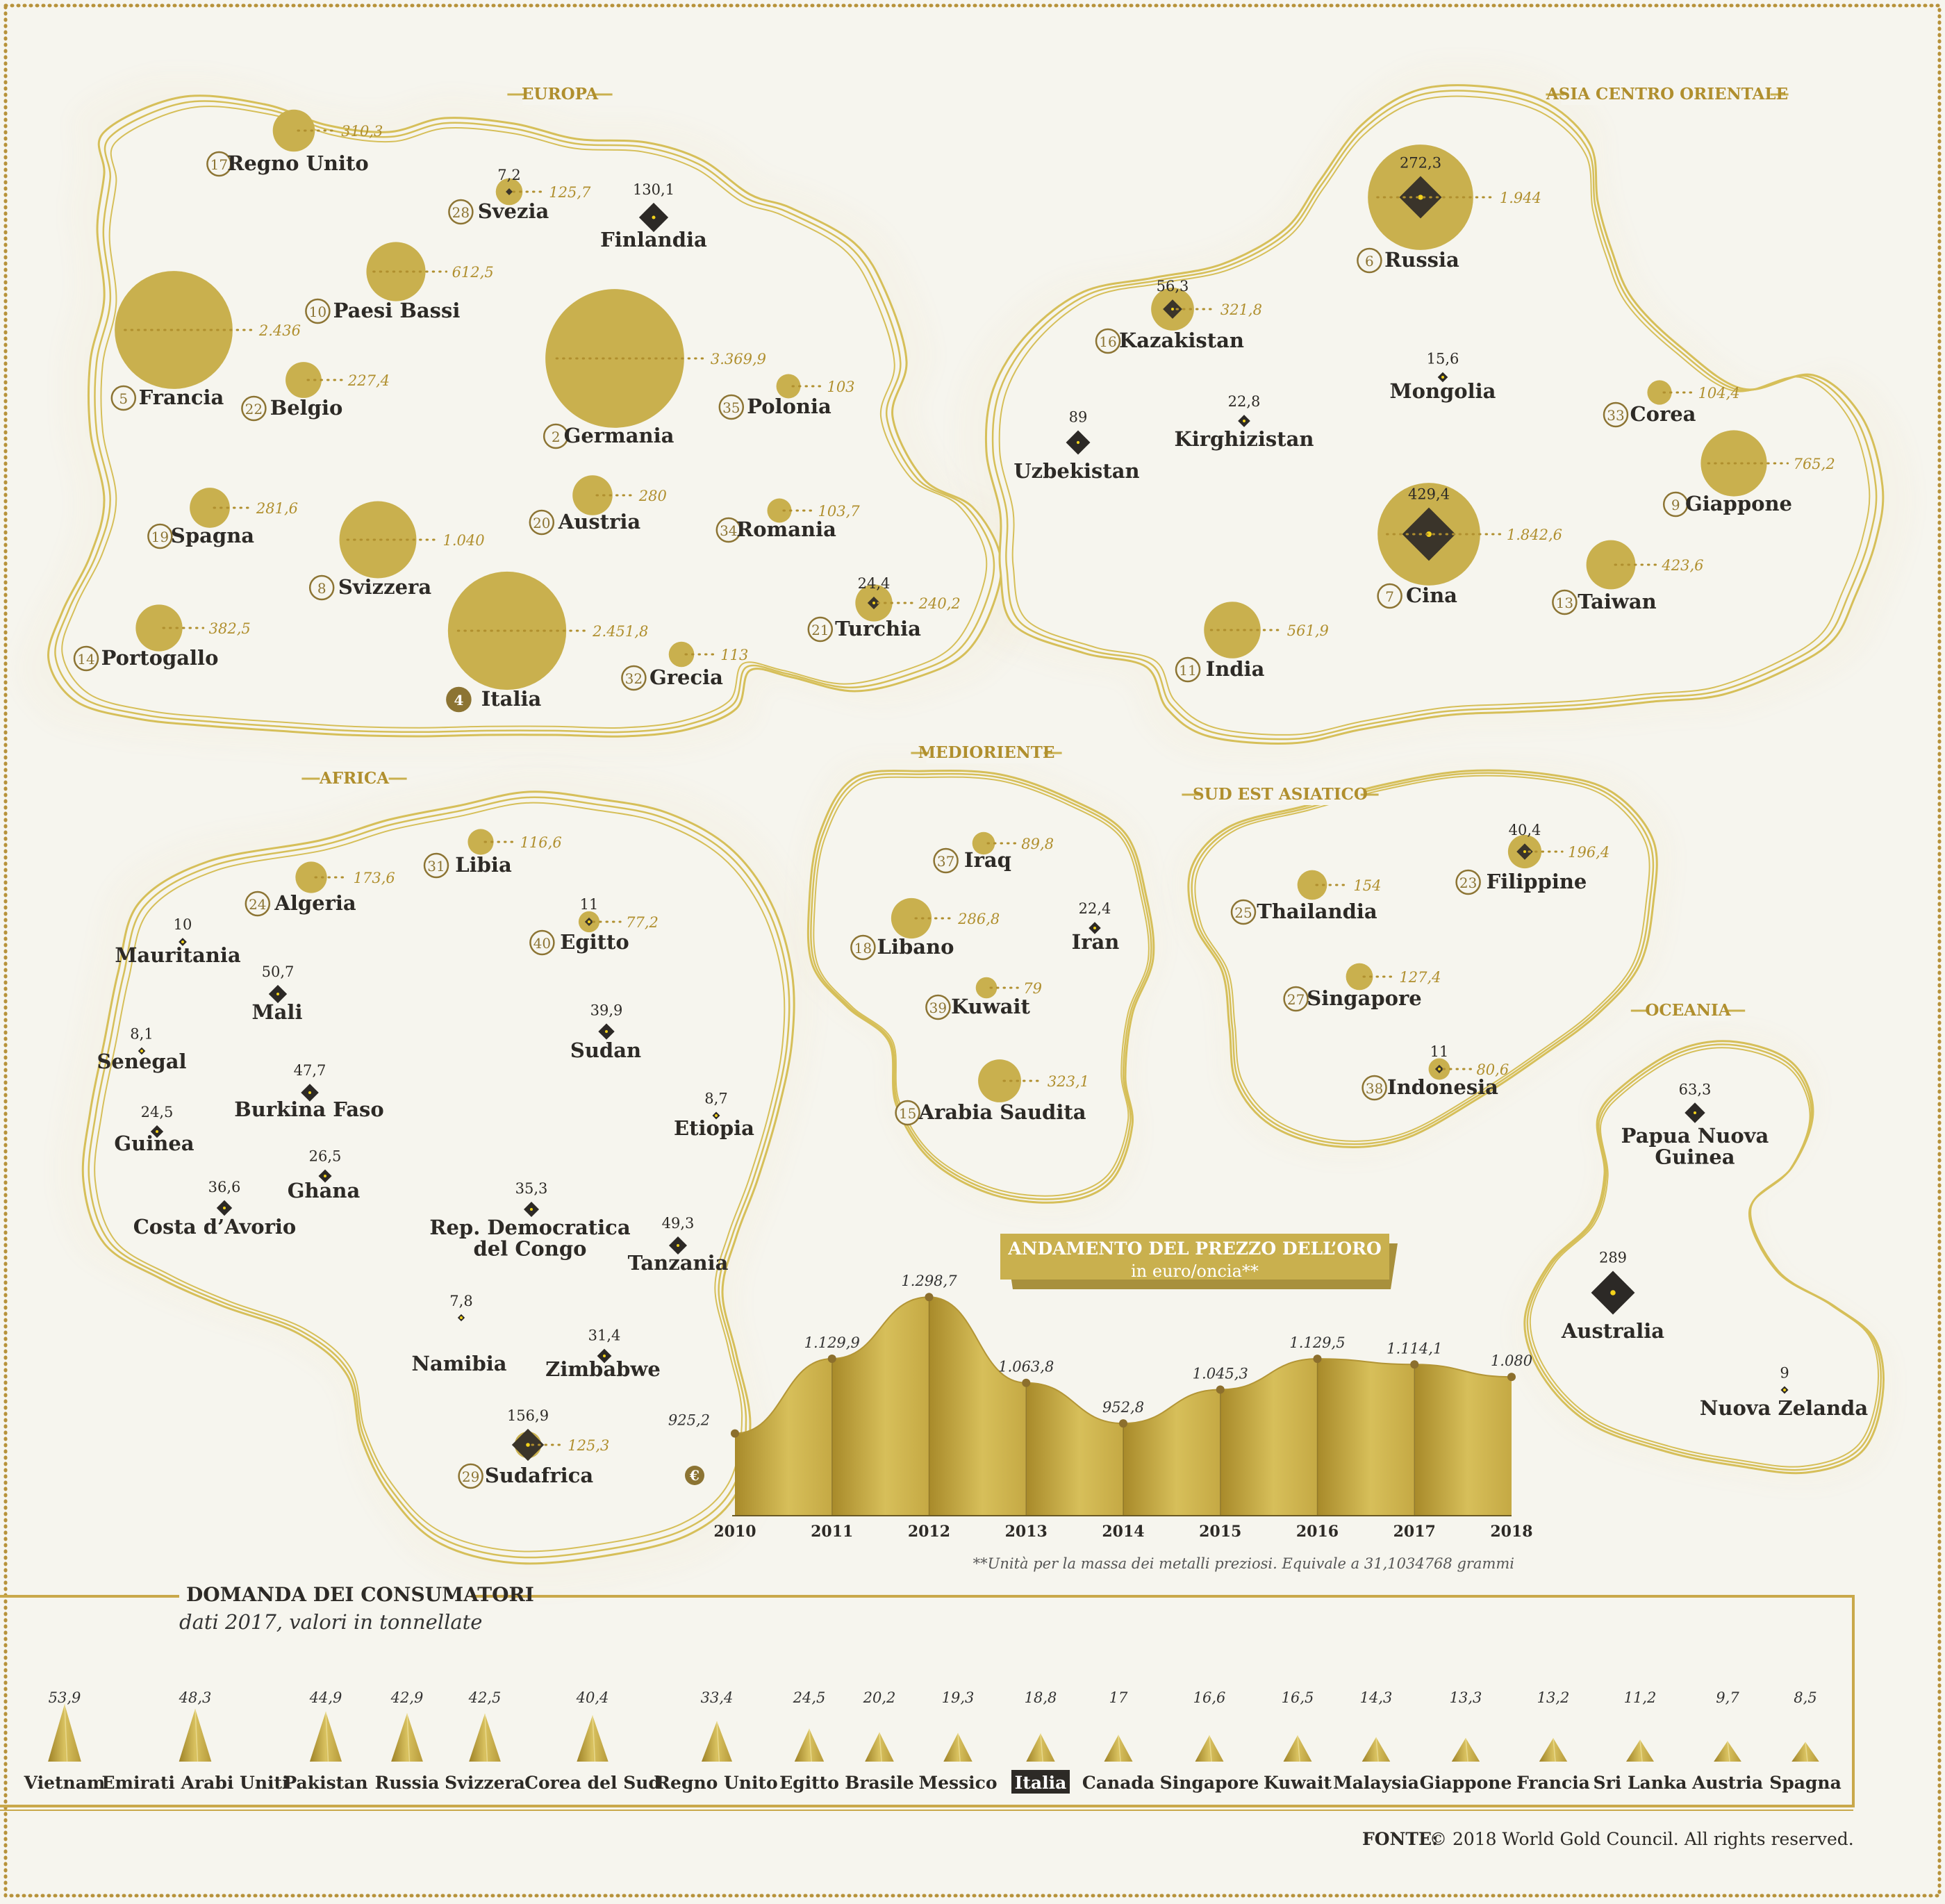 This screenshot has height=1904, width=1945. What do you see at coordinates (195, 1698) in the screenshot?
I see `demand-value: 48,3` at bounding box center [195, 1698].